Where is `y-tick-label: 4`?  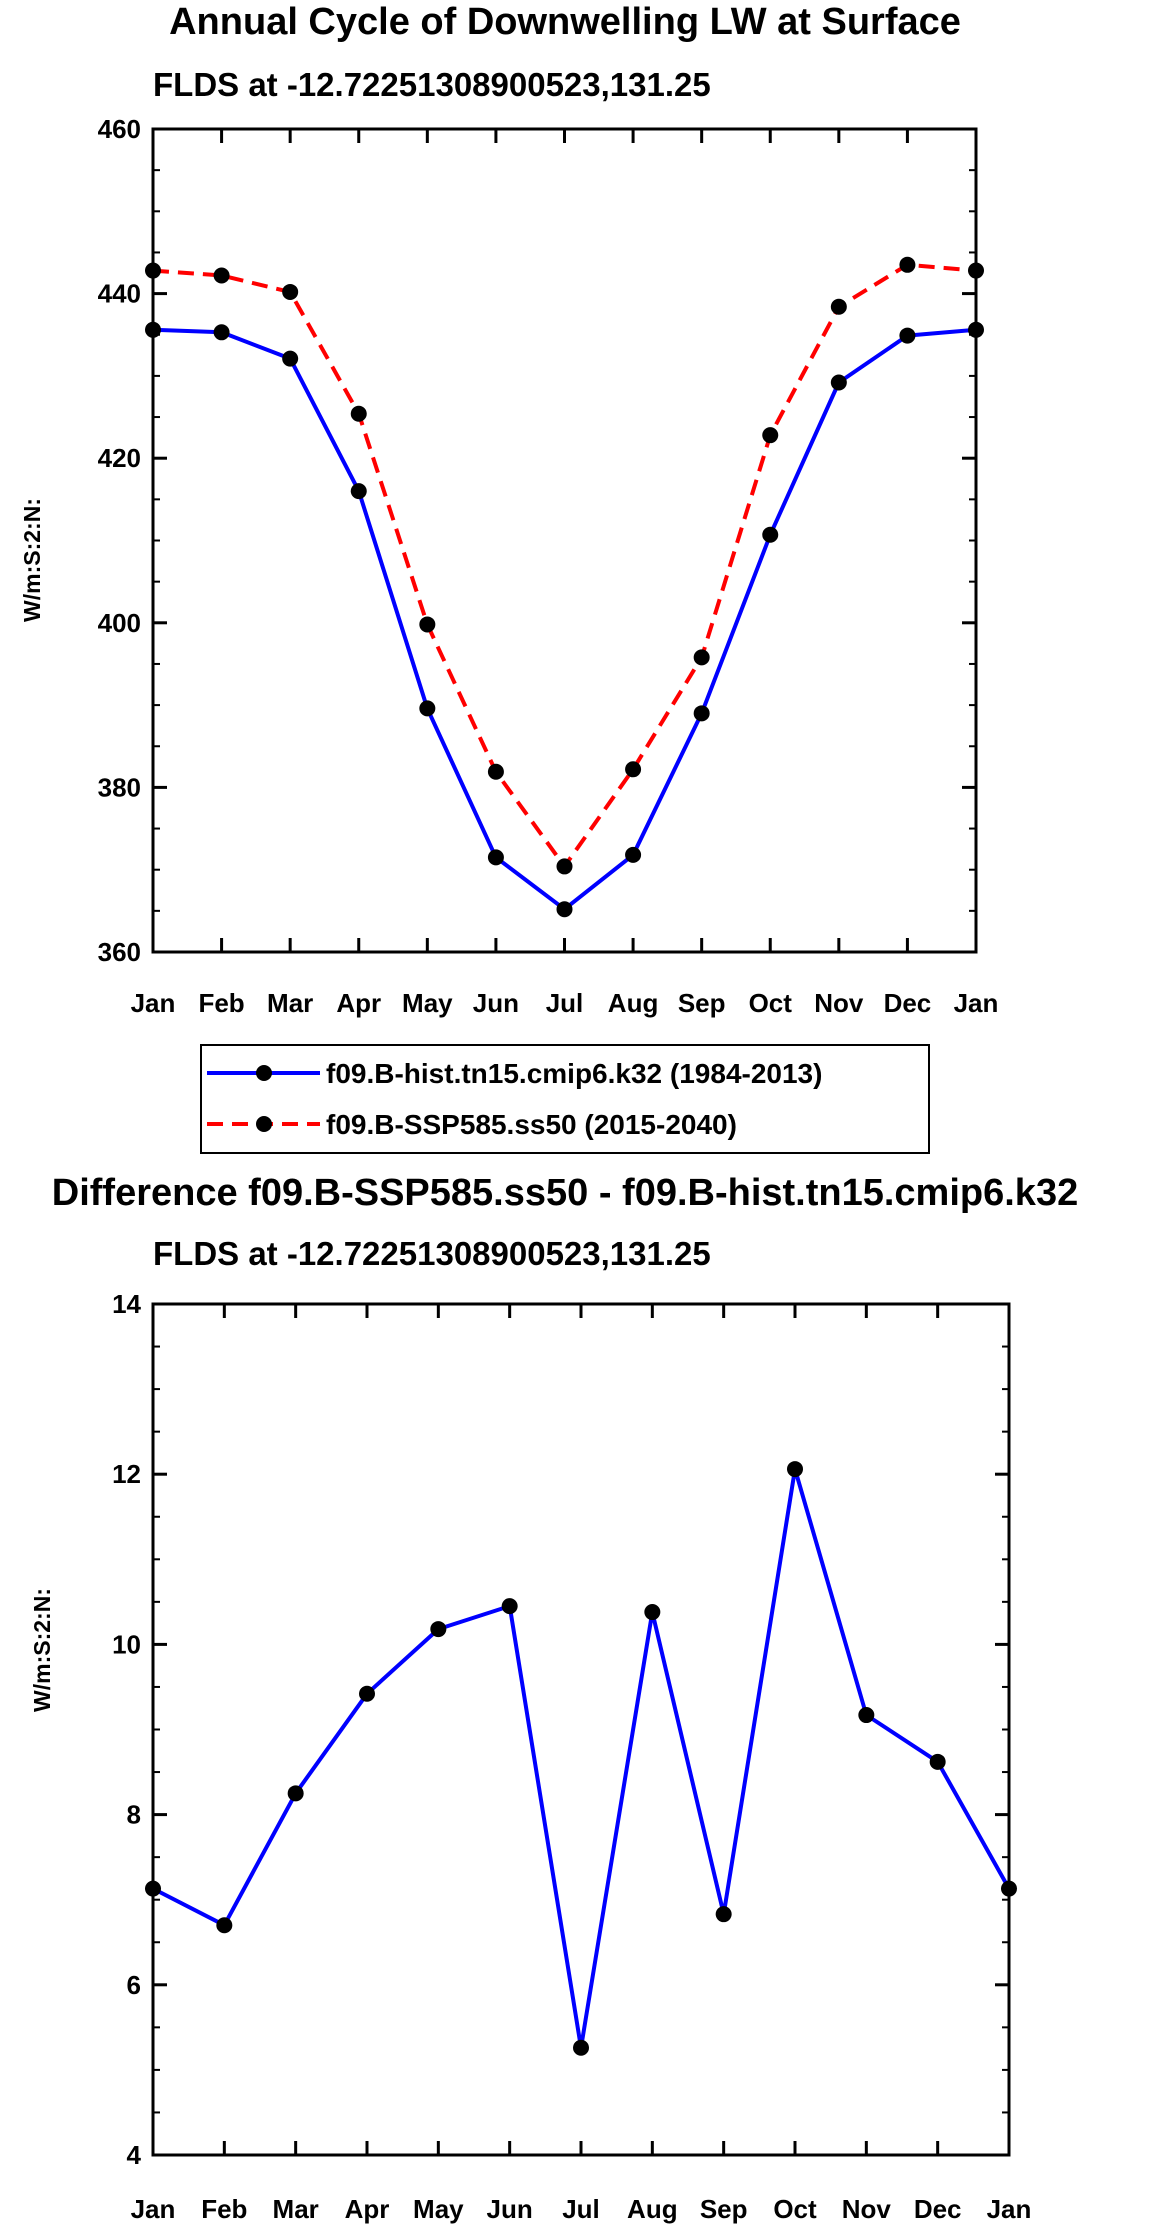
y-tick-label: 4 is located at coordinates (134, 2155).